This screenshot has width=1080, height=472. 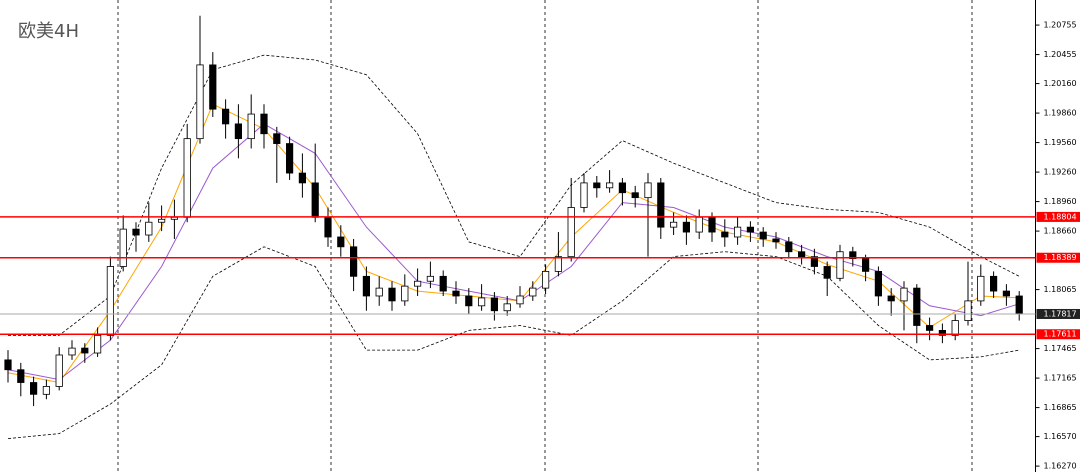 What do you see at coordinates (1060, 25) in the screenshot?
I see `y-tick-label: 1.20755` at bounding box center [1060, 25].